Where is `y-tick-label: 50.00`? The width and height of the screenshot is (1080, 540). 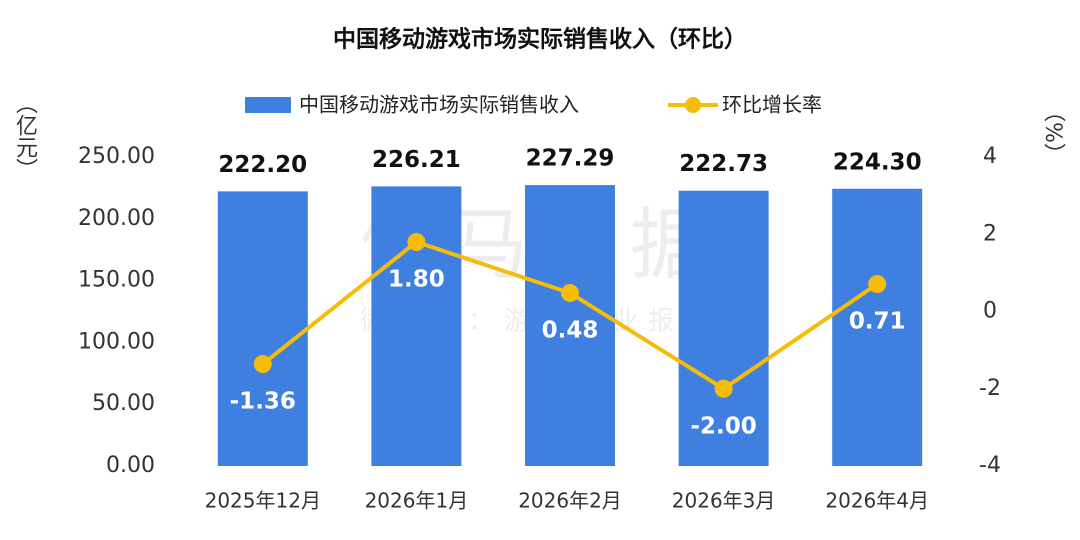 y-tick-label: 50.00 is located at coordinates (123, 403).